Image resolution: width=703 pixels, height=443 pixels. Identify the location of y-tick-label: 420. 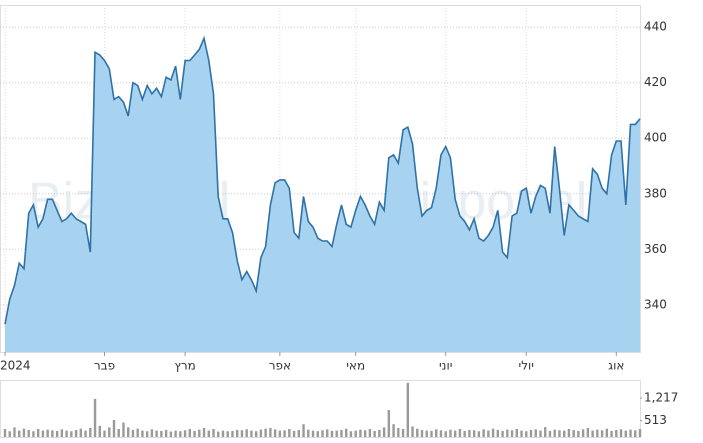
(655, 82).